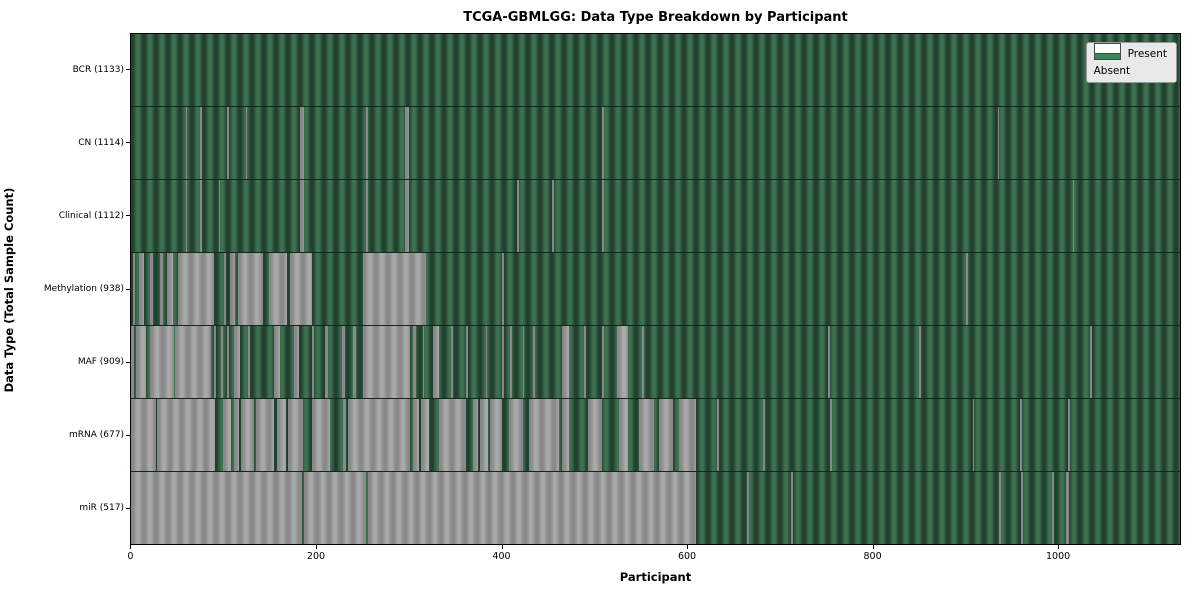 Image resolution: width=1200 pixels, height=600 pixels. Describe the element at coordinates (100, 362) in the screenshot. I see `ytick-label-maf: MAF (909)` at that location.